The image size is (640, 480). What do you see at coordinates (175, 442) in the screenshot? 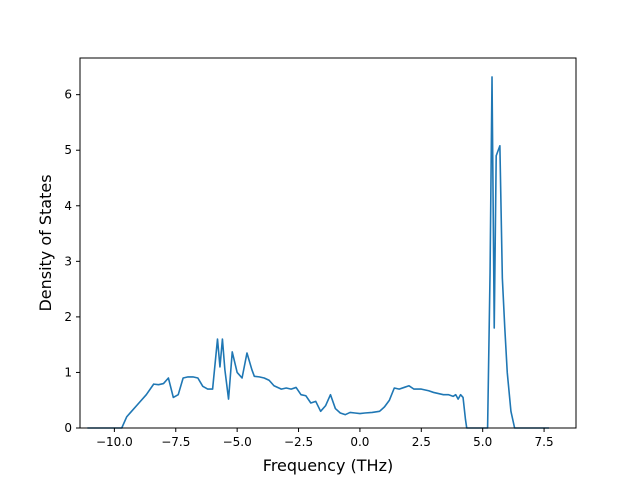
I see `x-tick-label: −7.5` at bounding box center [175, 442].